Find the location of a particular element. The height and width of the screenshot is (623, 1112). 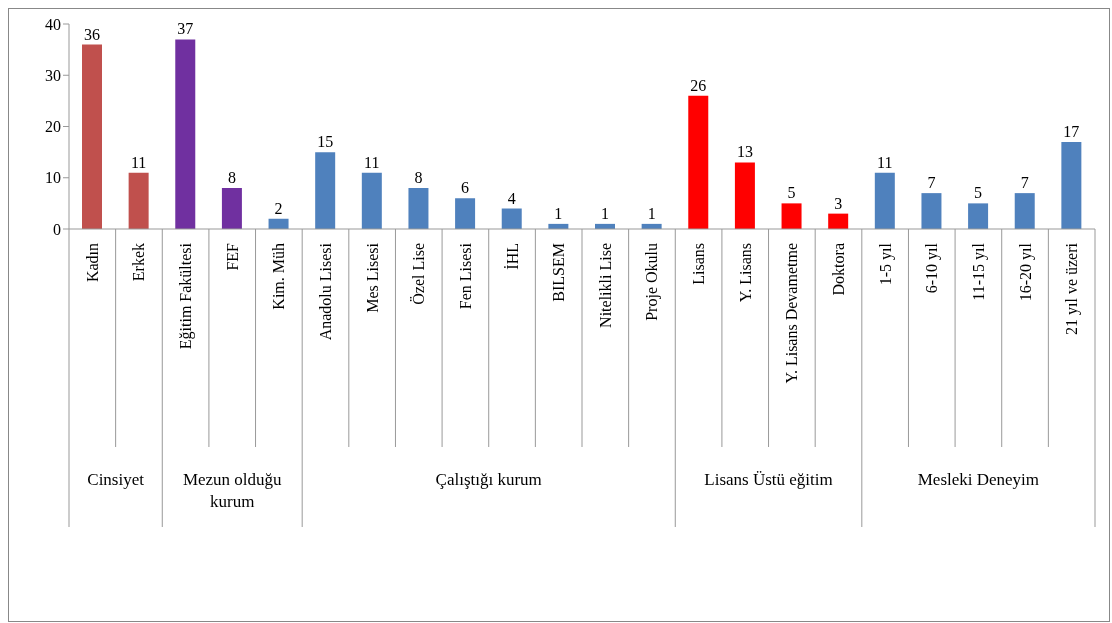

x-tick-label: Lisans is located at coordinates (699, 264).